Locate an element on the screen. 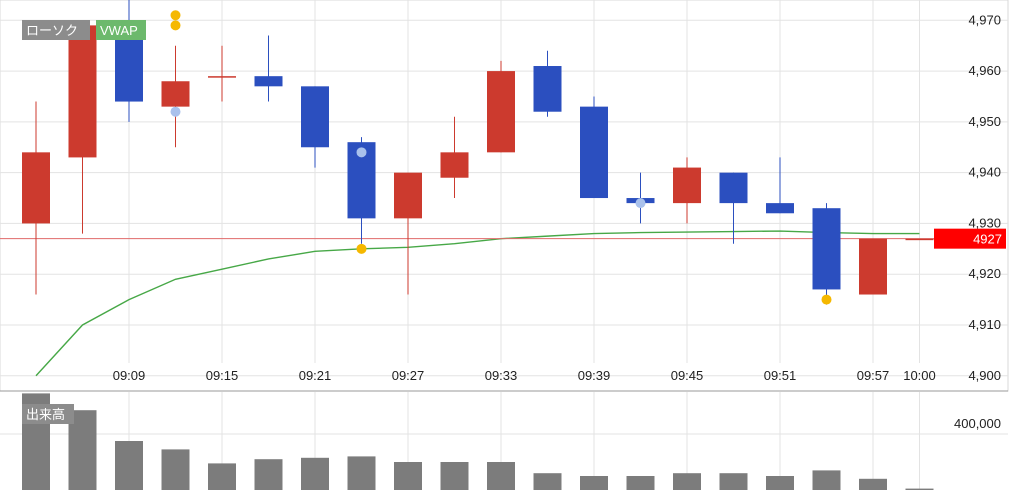 The width and height of the screenshot is (1024, 503). legend-tag-label: VWAP is located at coordinates (119, 30).